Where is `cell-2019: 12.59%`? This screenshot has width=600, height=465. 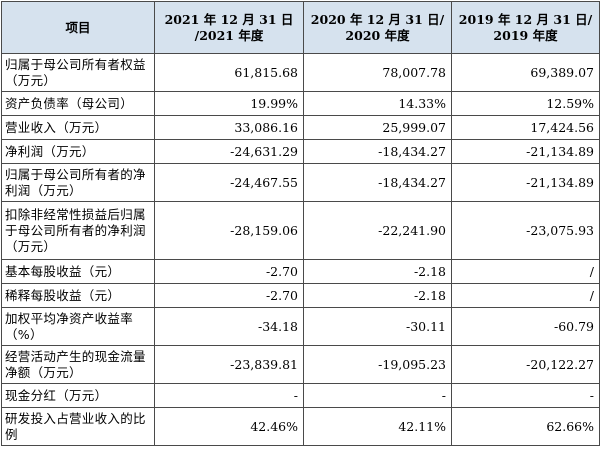
cell-2019: 12.59% is located at coordinates (525, 103).